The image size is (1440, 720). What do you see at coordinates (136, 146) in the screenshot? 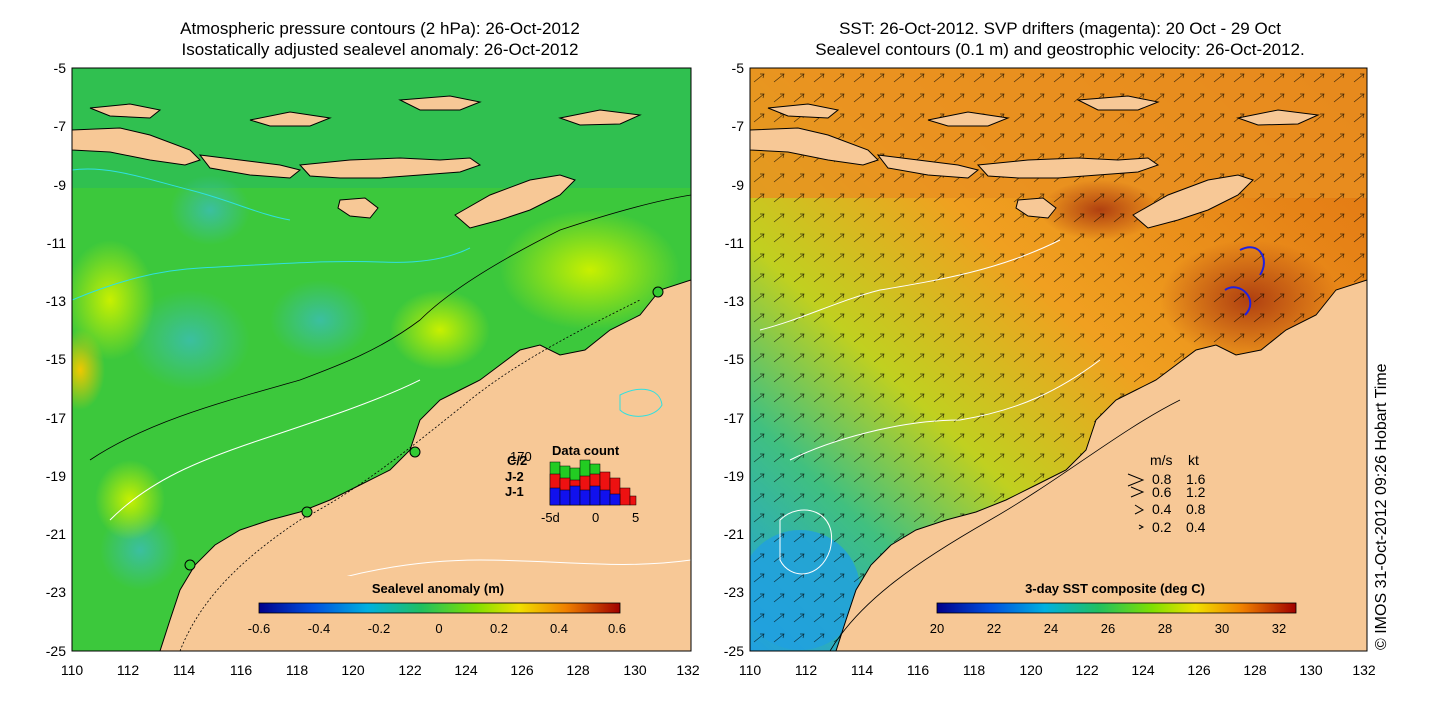
I see `java-island` at bounding box center [136, 146].